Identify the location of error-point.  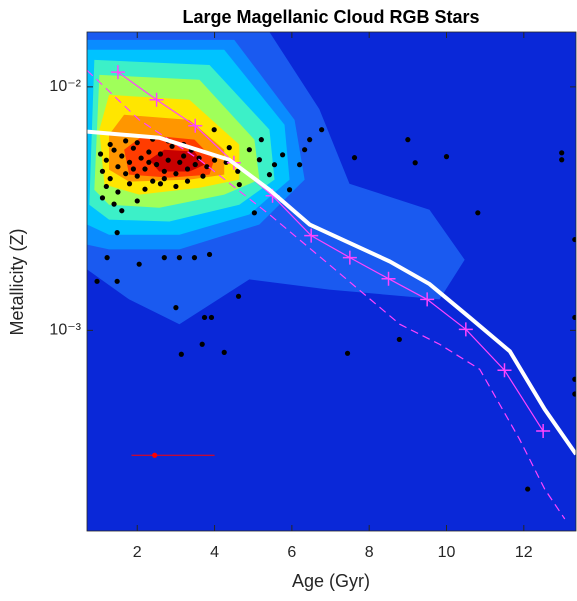
(155, 455).